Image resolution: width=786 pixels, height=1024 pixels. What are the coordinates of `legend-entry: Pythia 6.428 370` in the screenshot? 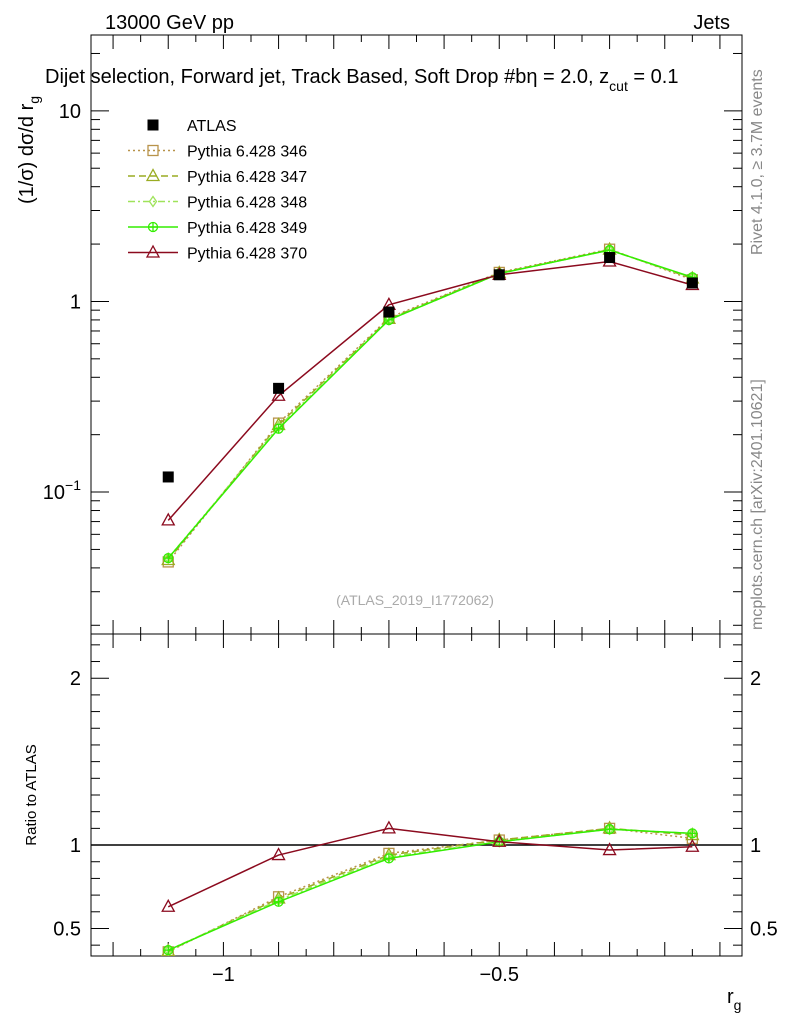 It's located at (217, 253).